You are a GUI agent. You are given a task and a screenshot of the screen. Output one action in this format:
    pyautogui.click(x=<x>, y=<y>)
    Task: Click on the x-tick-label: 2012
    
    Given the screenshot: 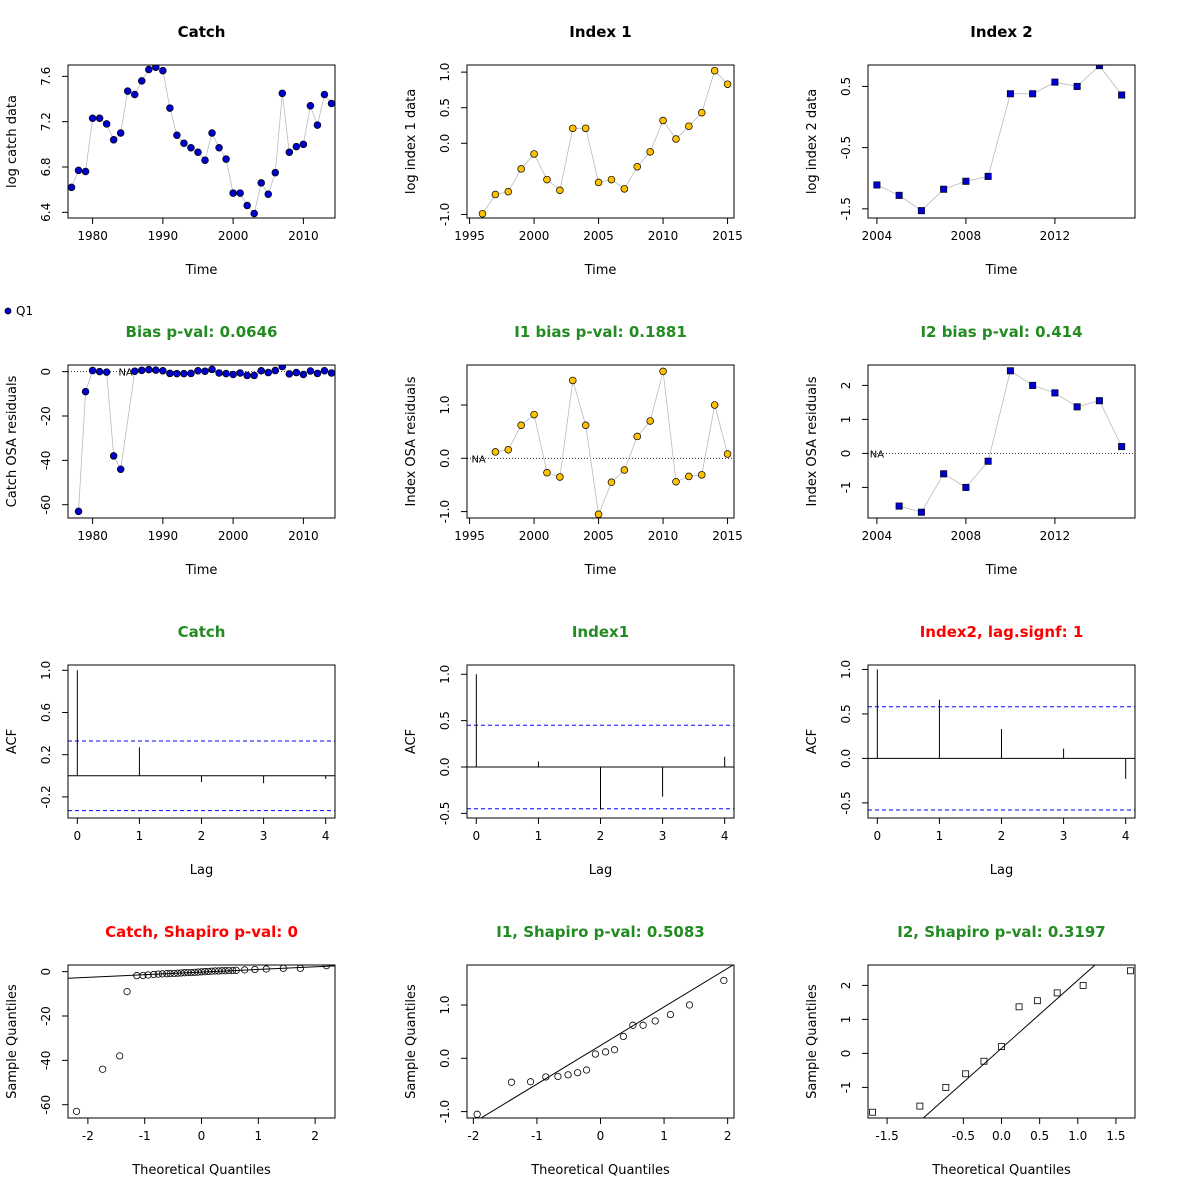 What is the action you would take?
    pyautogui.click(x=1055, y=236)
    